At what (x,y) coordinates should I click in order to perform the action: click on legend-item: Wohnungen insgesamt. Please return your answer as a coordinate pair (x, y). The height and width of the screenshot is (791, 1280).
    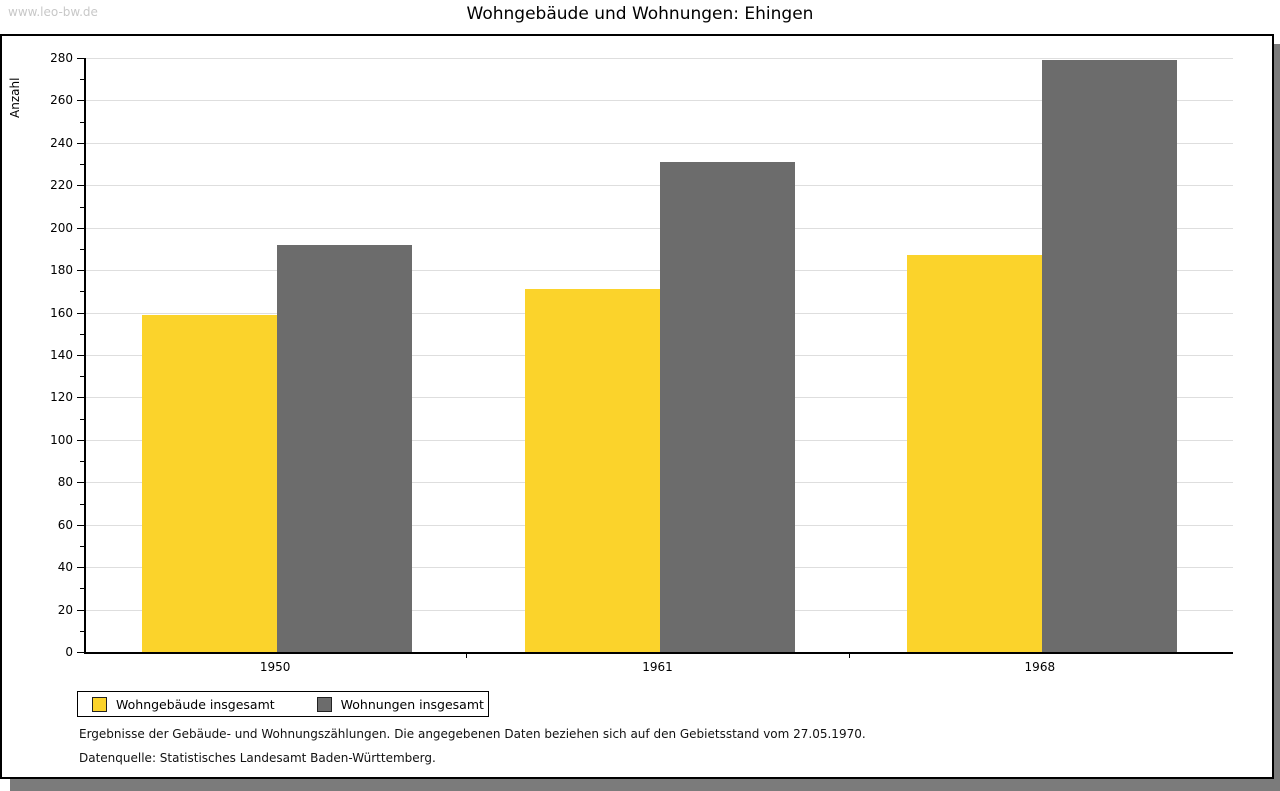
    Looking at the image, I should click on (400, 704).